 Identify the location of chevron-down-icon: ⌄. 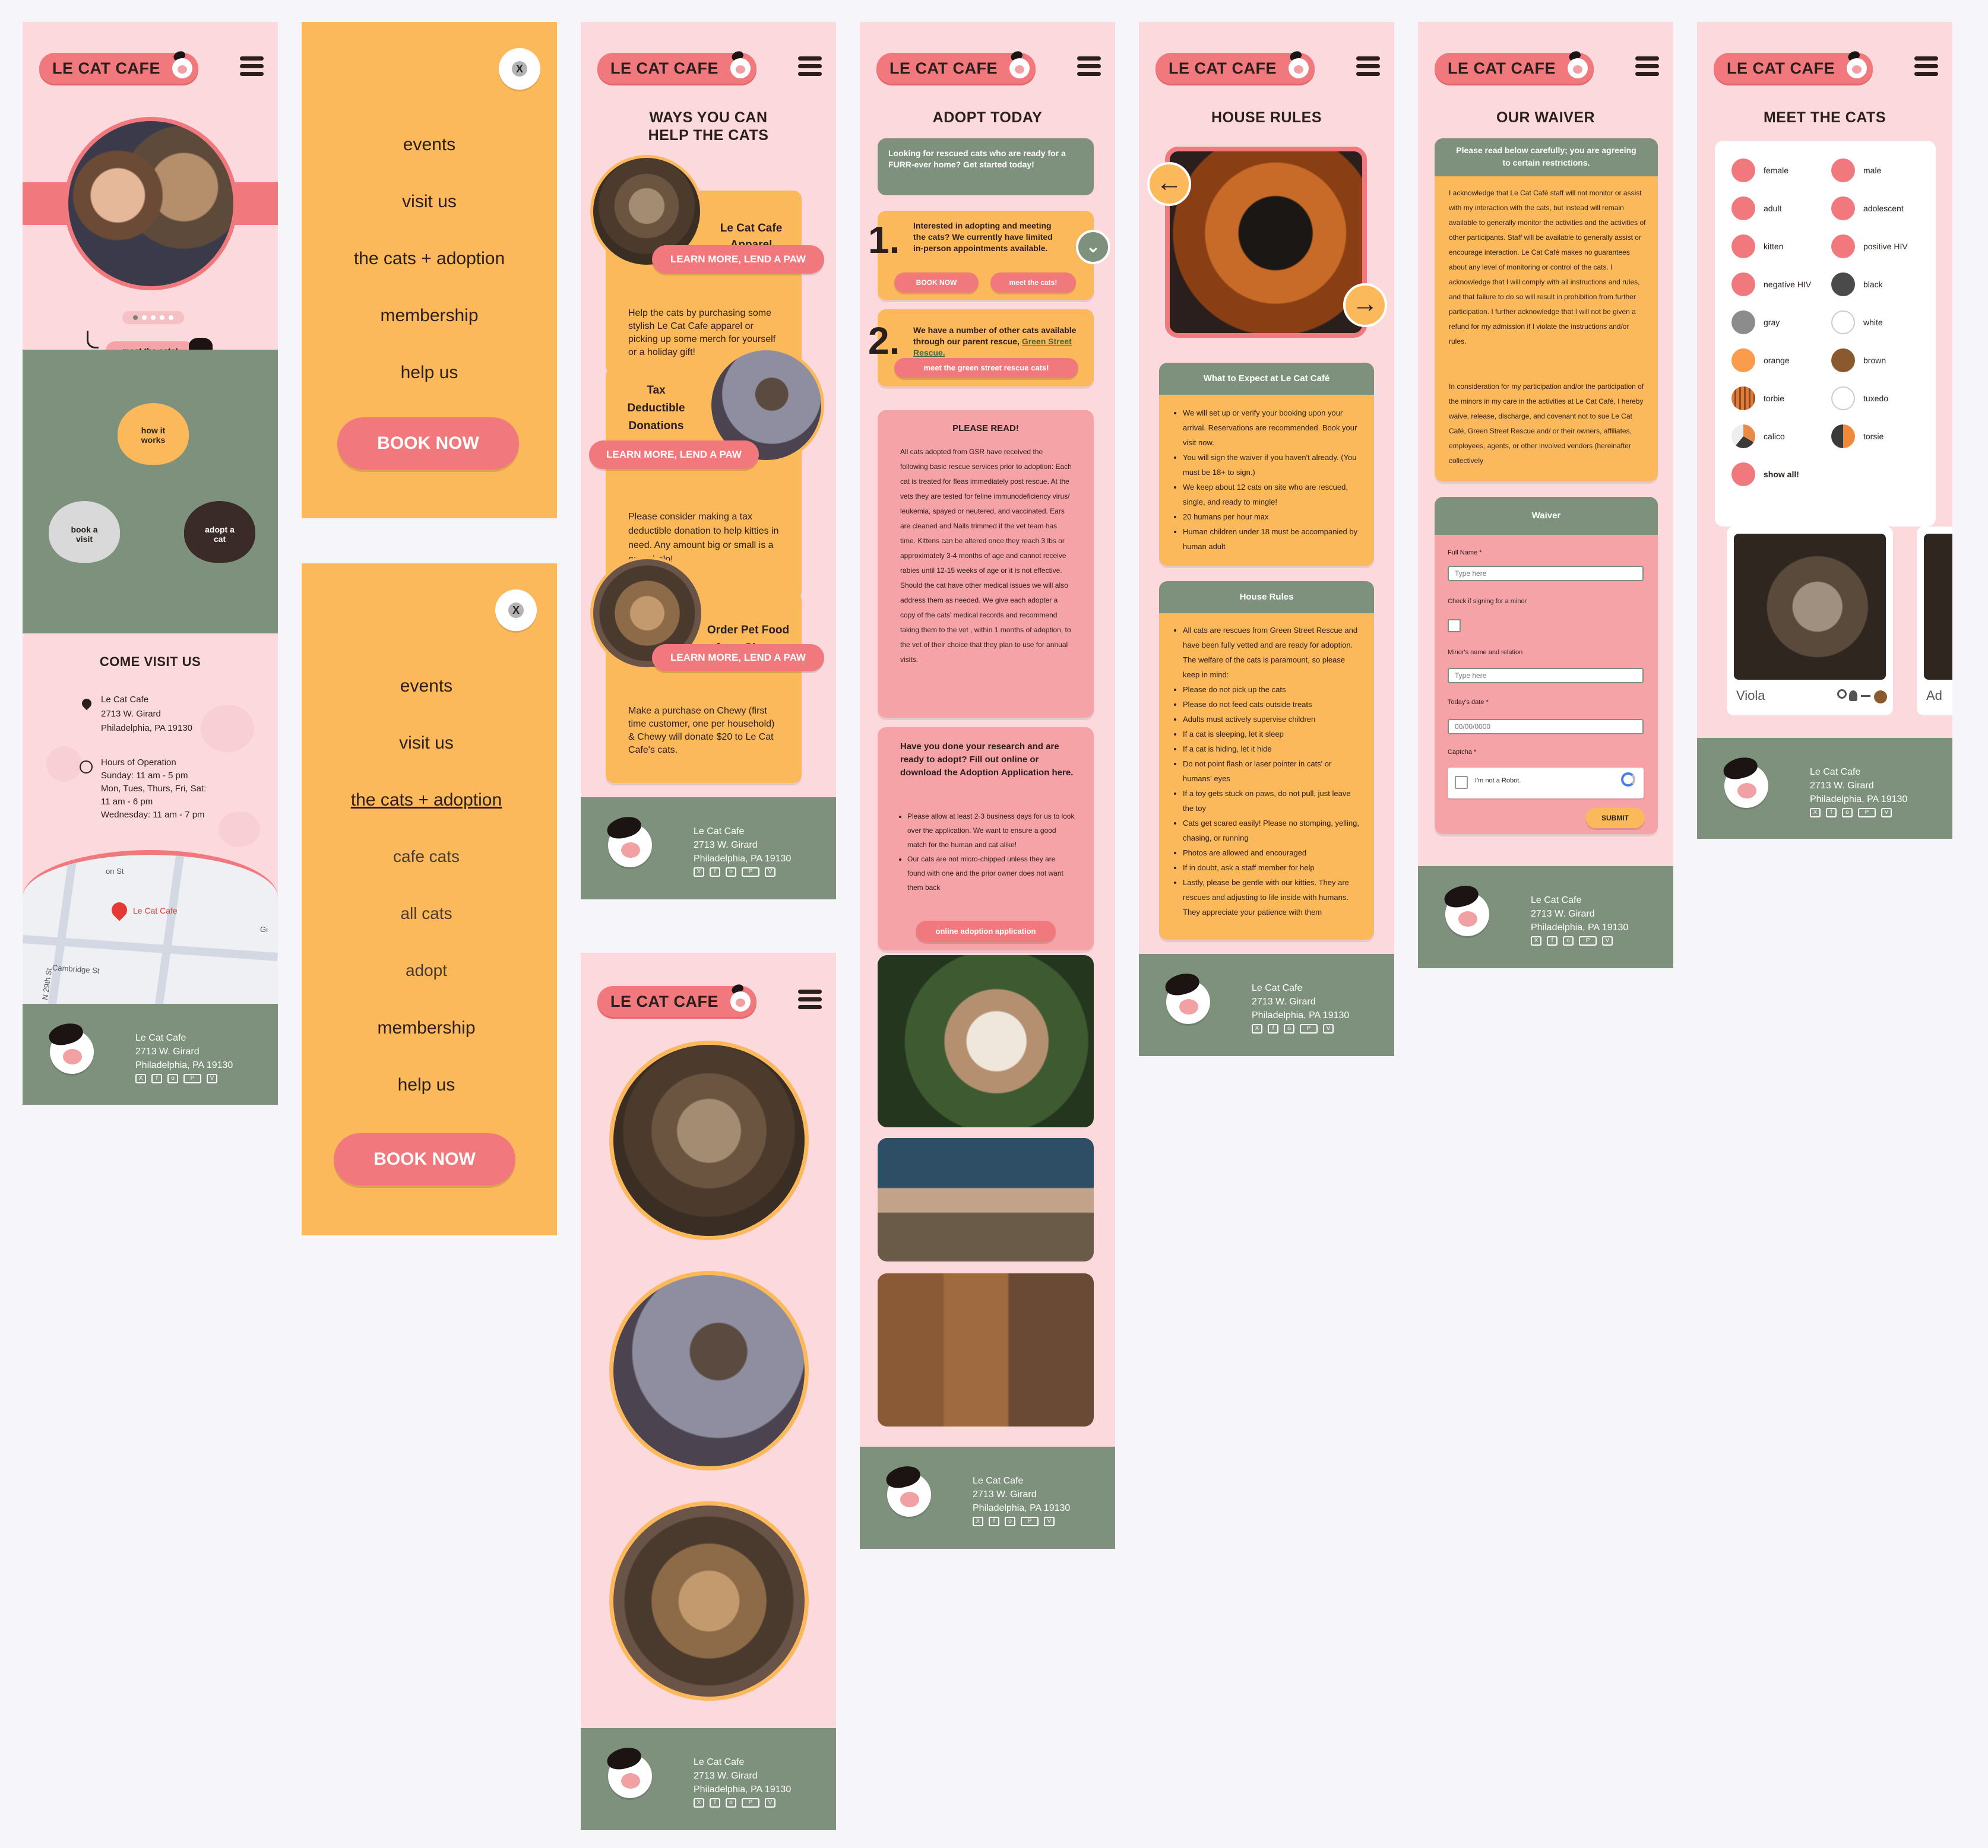
(1093, 247).